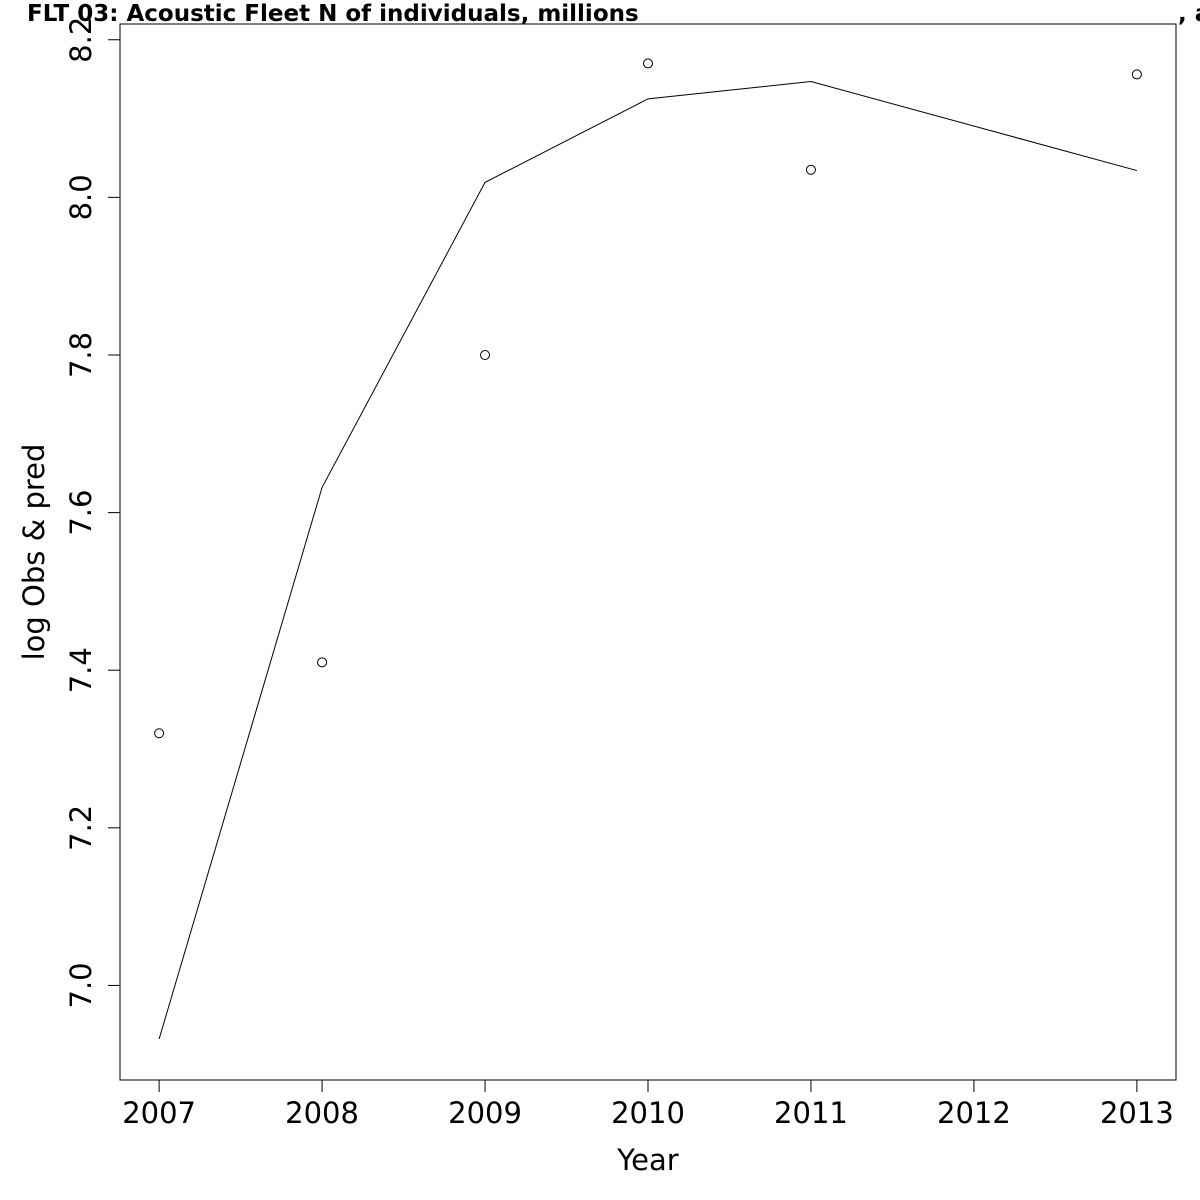 The height and width of the screenshot is (1200, 1200). What do you see at coordinates (1189, 14) in the screenshot?
I see `chart-title-suffix: , a` at bounding box center [1189, 14].